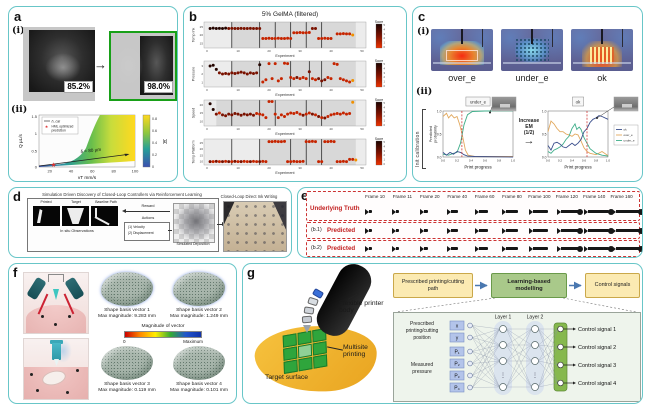 The height and width of the screenshot is (409, 650). What do you see at coordinates (578, 101) in the screenshot?
I see `state-tag: ok` at bounding box center [578, 101].